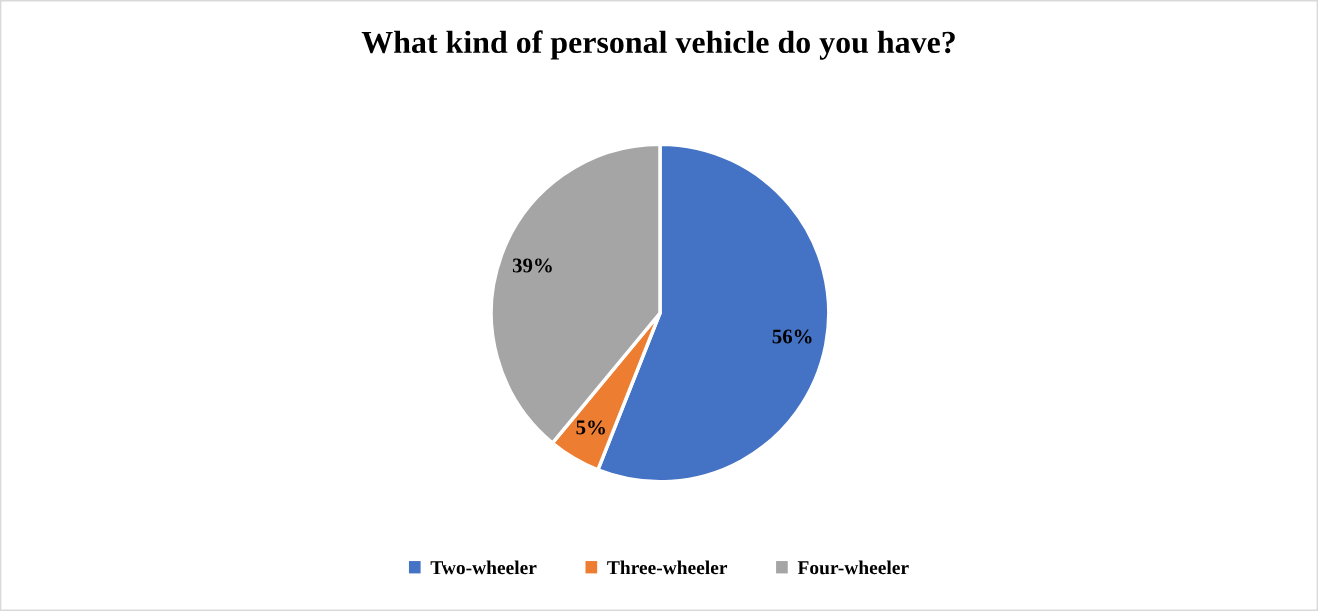 Image resolution: width=1318 pixels, height=611 pixels. Describe the element at coordinates (590, 427) in the screenshot. I see `data-label: 5%` at that location.